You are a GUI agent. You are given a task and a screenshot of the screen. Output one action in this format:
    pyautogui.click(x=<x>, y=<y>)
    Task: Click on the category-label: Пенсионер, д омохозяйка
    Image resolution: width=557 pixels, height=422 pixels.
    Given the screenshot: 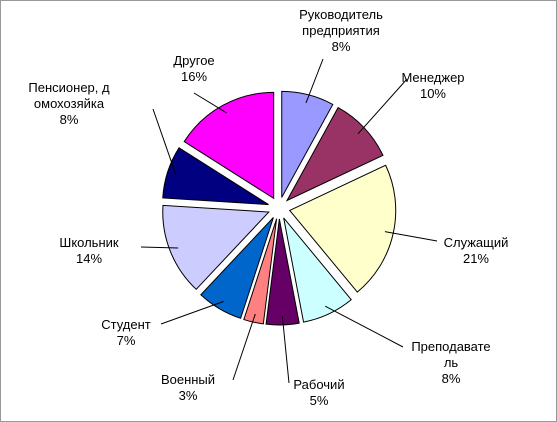 What is the action you would take?
    pyautogui.click(x=69, y=95)
    